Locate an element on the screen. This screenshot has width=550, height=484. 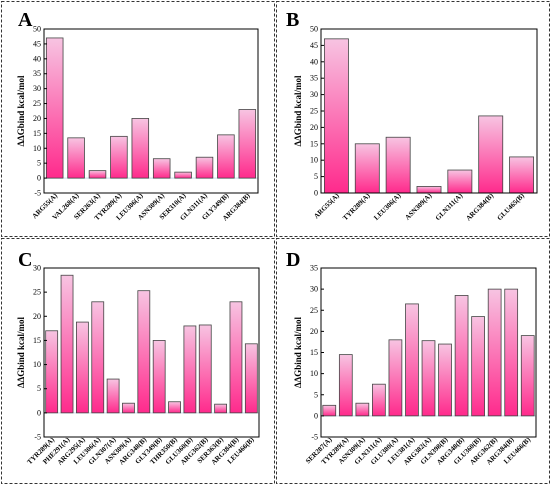
x-tick-label: ARG384(B) is located at coordinates (479, 206).